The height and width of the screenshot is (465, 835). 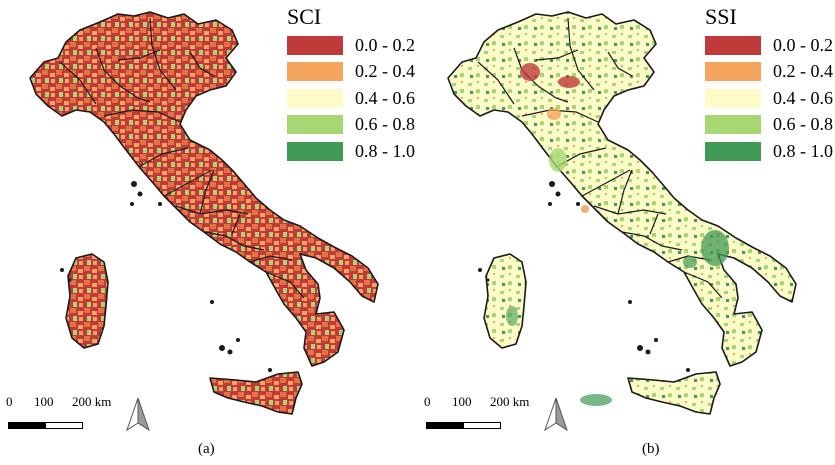 I want to click on scale-bar-black-segment, so click(x=445, y=425).